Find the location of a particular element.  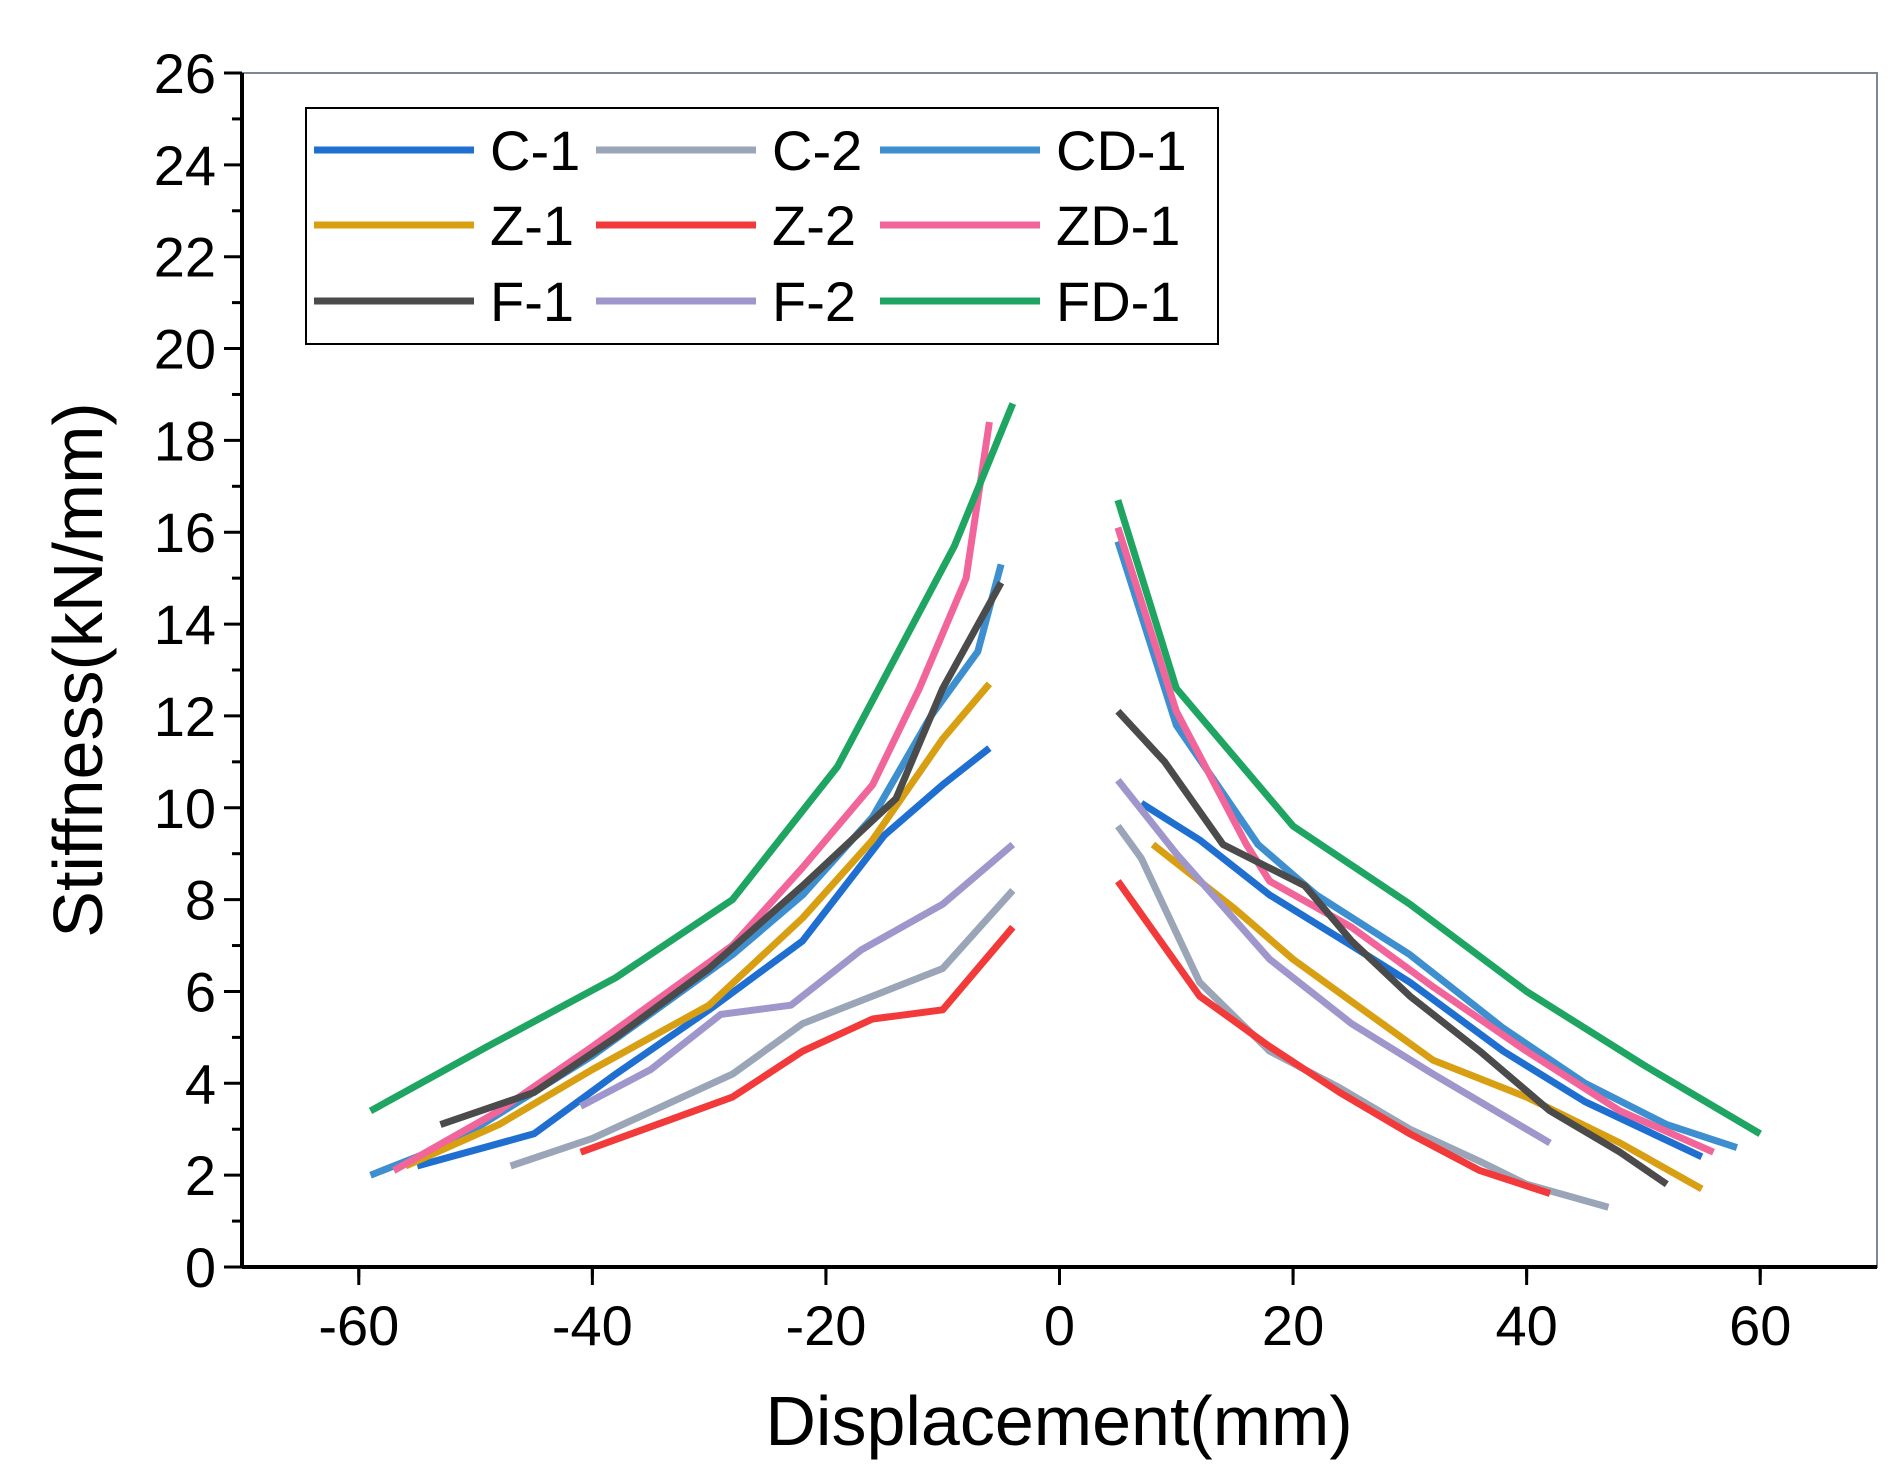

legend-label-fd-1: FD-1 is located at coordinates (1118, 301).